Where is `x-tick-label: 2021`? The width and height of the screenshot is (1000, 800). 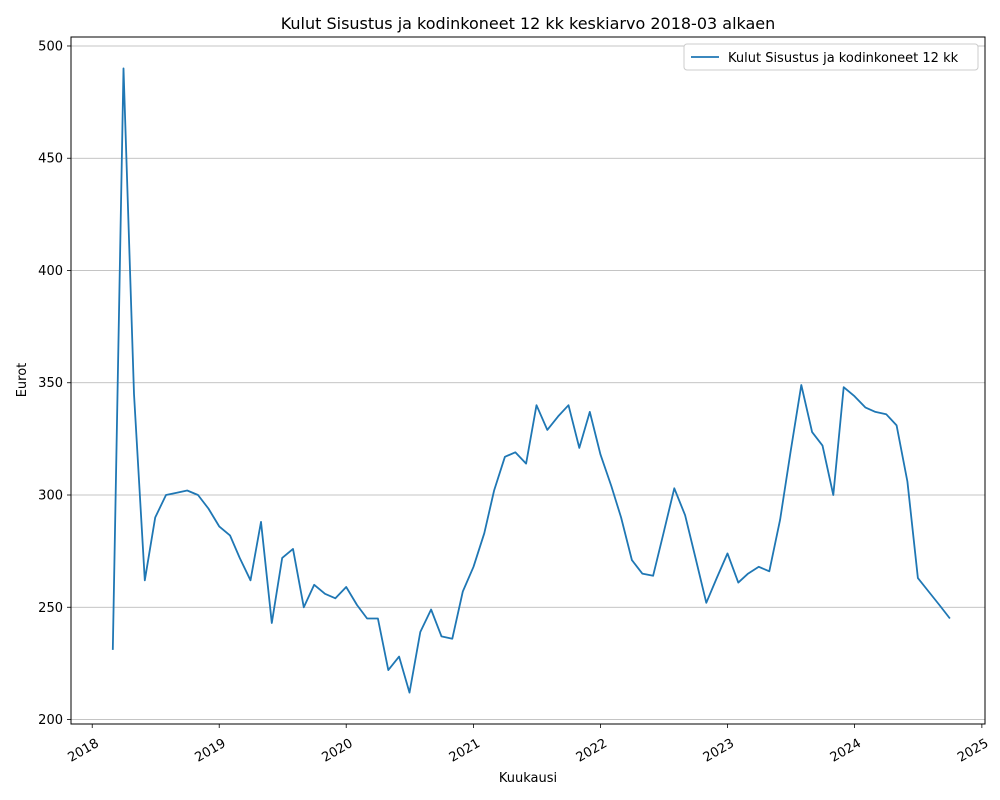
x-tick-label: 2021 is located at coordinates (465, 751).